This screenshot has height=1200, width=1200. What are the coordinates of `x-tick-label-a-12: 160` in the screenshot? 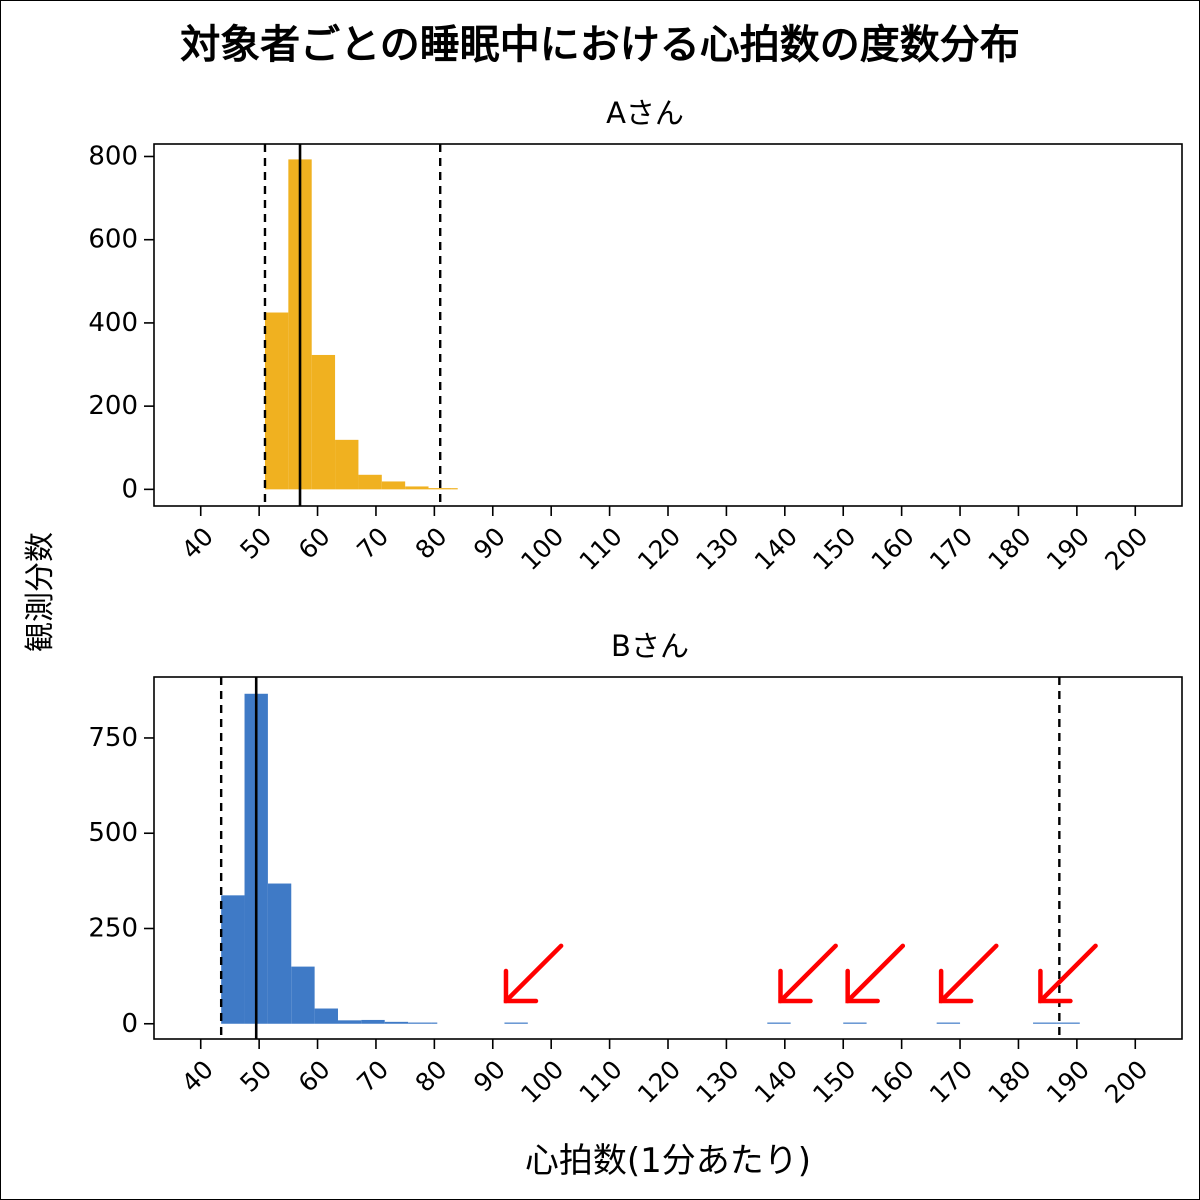 It's located at (893, 549).